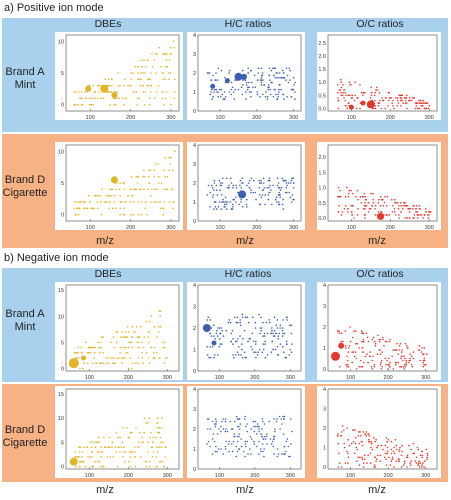  What do you see at coordinates (194, 203) in the screenshot?
I see `y-tick-label: 1` at bounding box center [194, 203].